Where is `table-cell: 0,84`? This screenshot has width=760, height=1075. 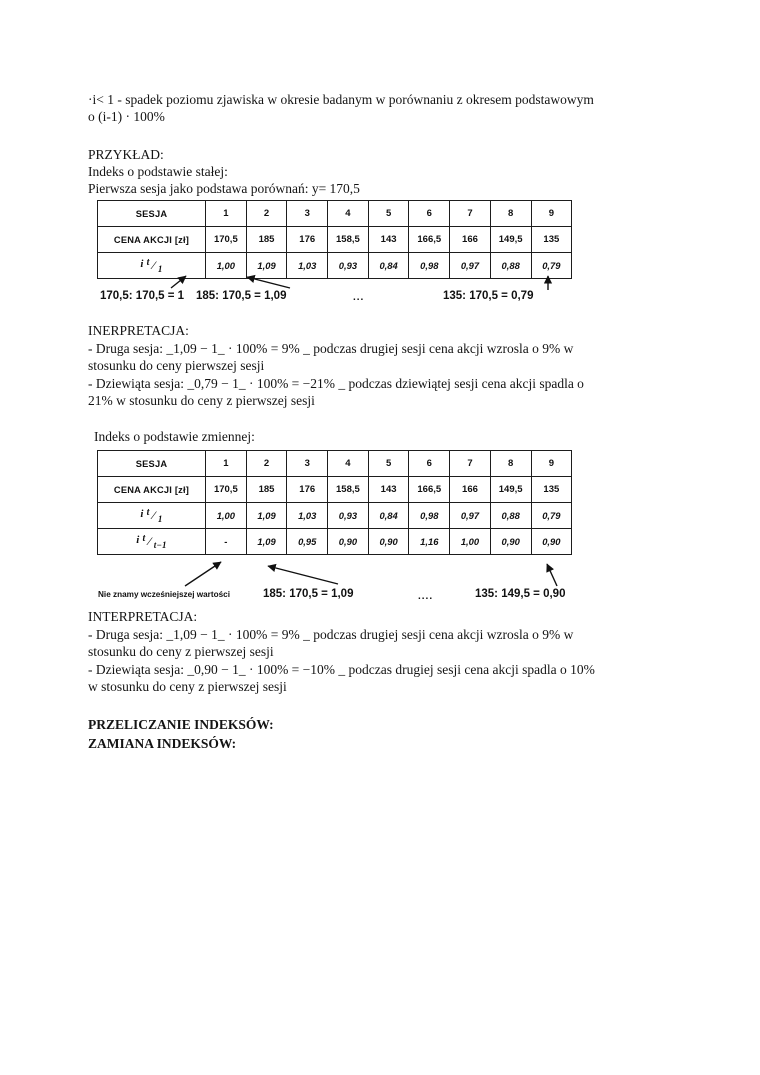 table-cell: 0,84 is located at coordinates (388, 515).